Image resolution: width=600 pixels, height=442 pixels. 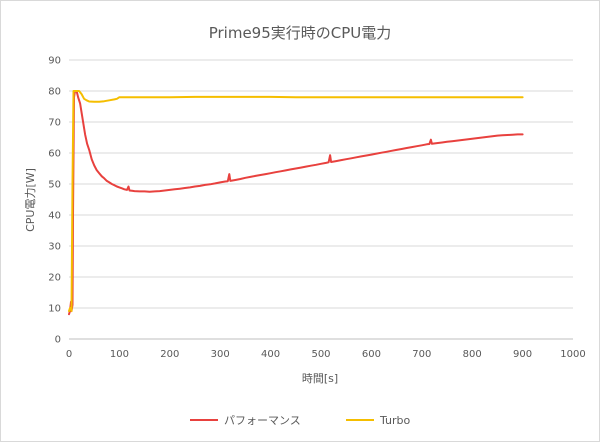 What do you see at coordinates (220, 354) in the screenshot?
I see `x-tick-label: 300` at bounding box center [220, 354].